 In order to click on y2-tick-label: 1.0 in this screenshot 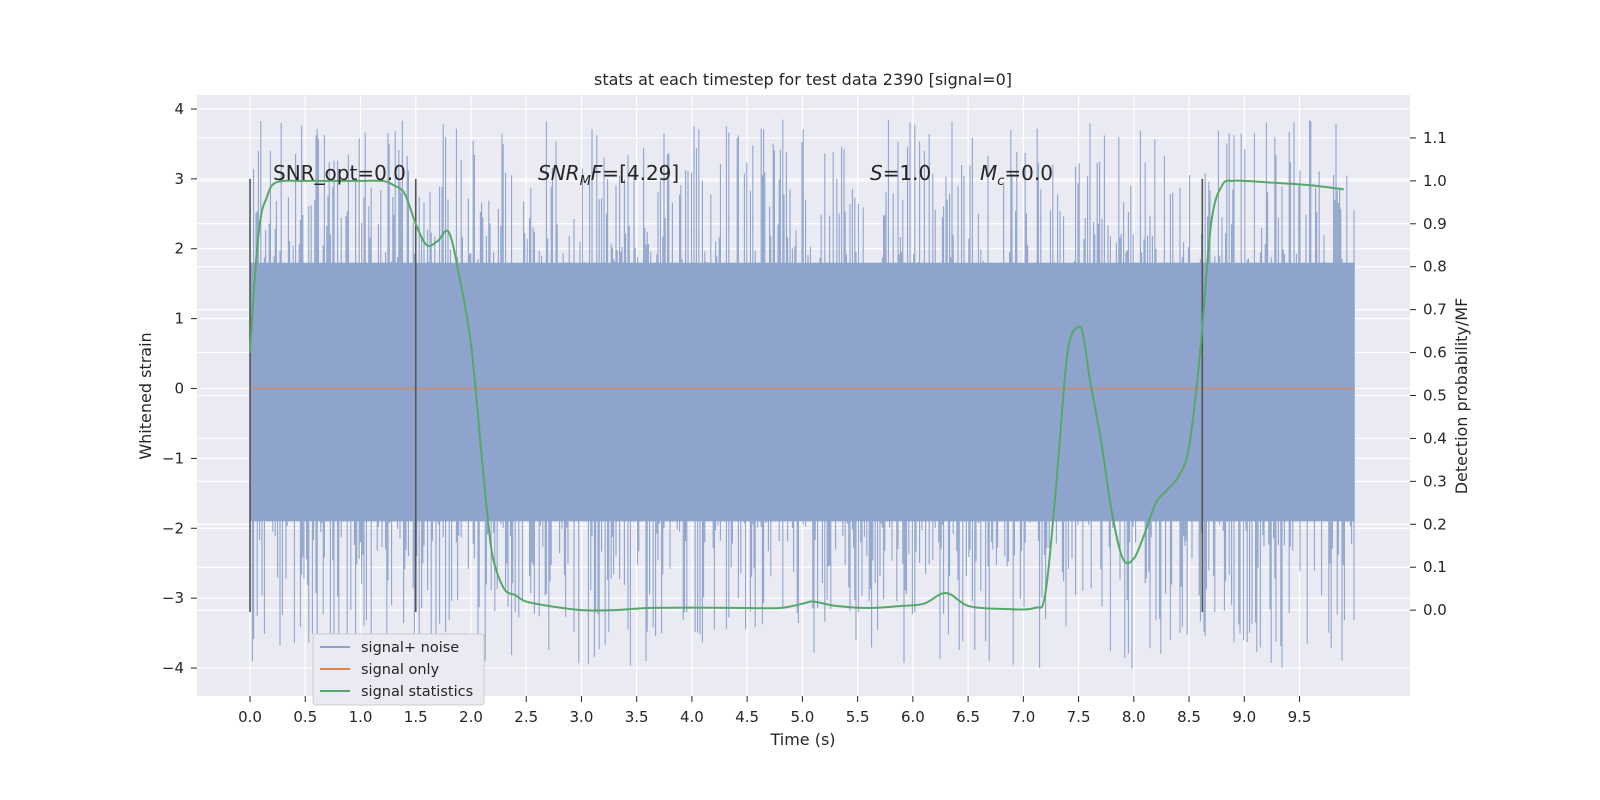, I will do `click(1435, 181)`.